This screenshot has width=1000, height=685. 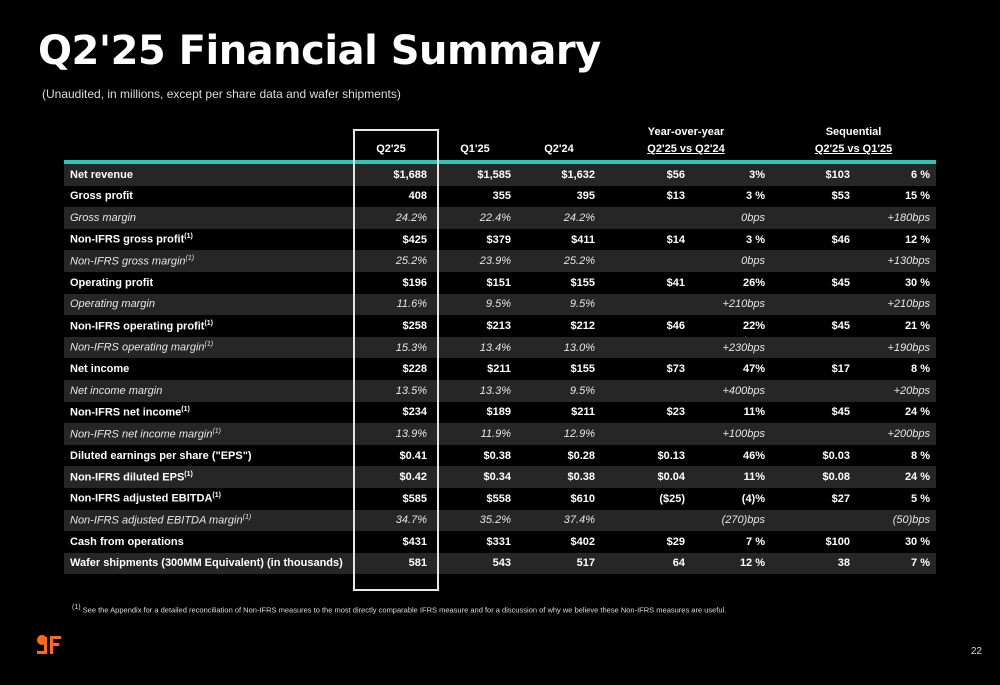 What do you see at coordinates (206, 174) in the screenshot?
I see `row-label: Net revenue` at bounding box center [206, 174].